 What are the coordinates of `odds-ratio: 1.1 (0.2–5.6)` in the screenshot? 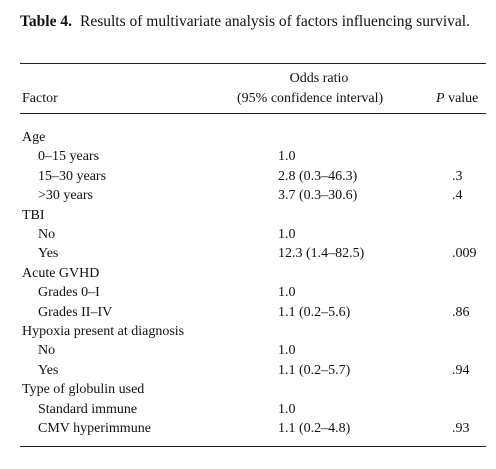 It's located at (314, 312).